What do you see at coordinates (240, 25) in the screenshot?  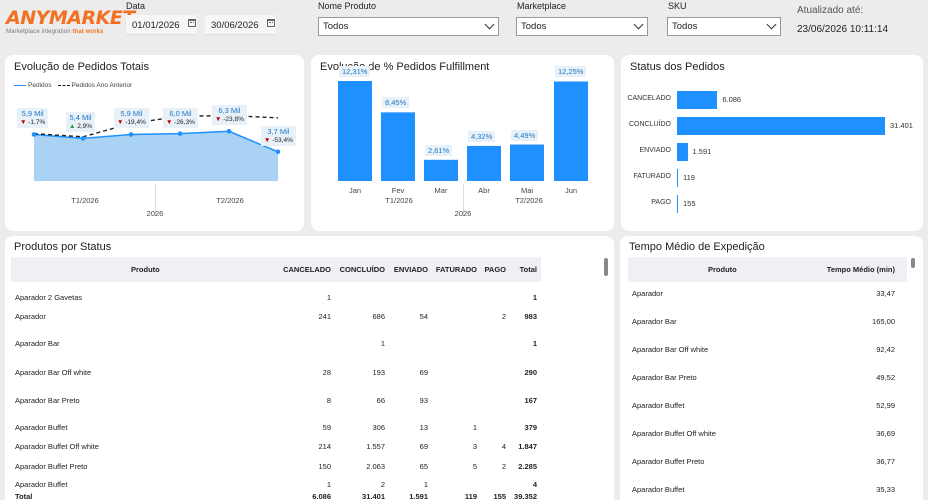 I see `date-end-input: 30/06/2026` at bounding box center [240, 25].